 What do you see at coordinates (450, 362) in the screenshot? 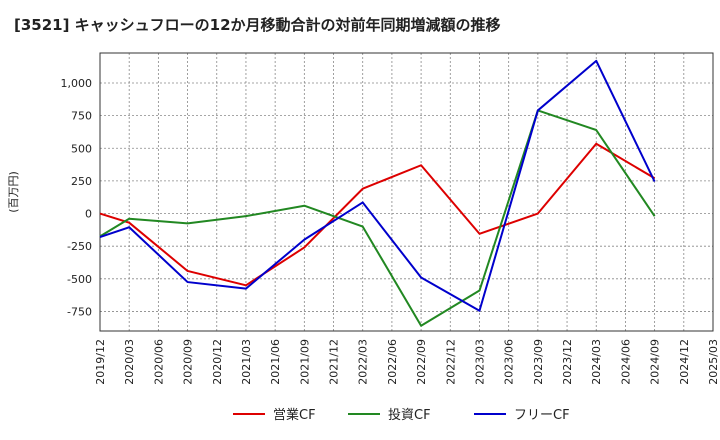
I see `x-tick-label: 2022/12` at bounding box center [450, 362].